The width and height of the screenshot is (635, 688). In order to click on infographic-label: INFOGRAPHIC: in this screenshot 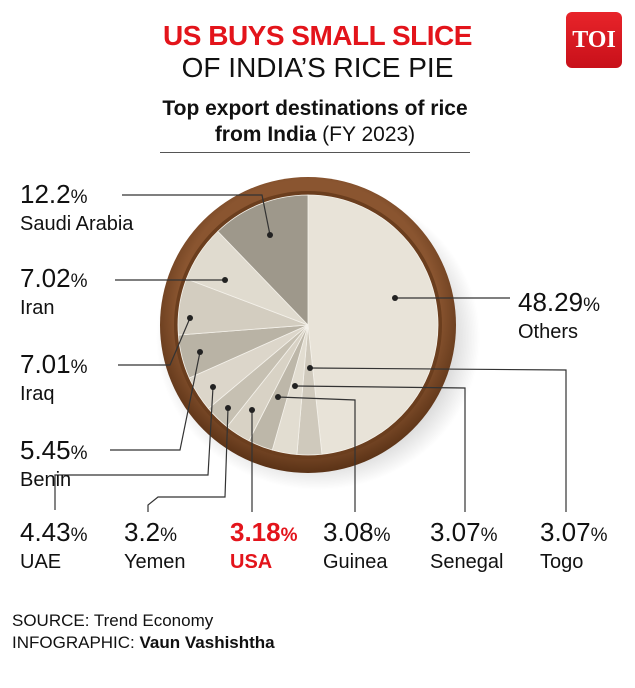, I will do `click(73, 642)`.